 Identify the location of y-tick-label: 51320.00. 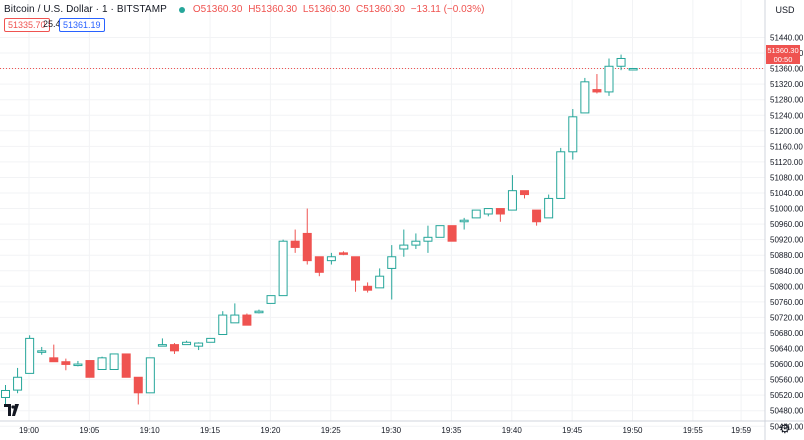
(787, 84).